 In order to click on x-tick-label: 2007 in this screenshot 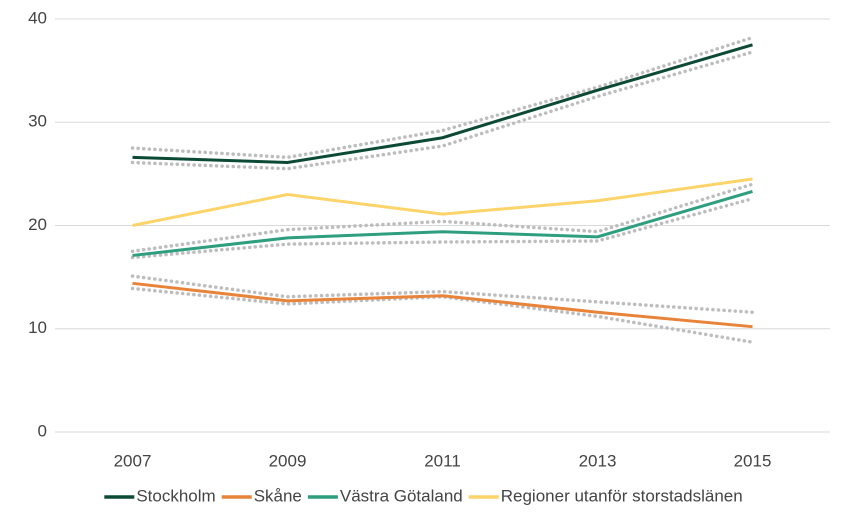, I will do `click(133, 460)`.